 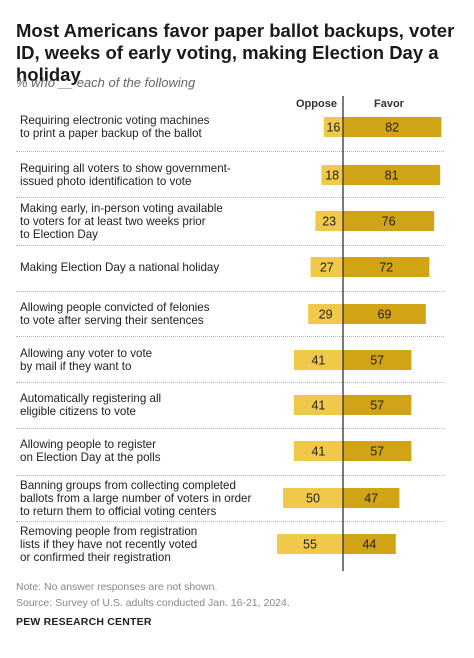 What do you see at coordinates (128, 485) in the screenshot?
I see `row-label-line: Banning groups from collecting completed` at bounding box center [128, 485].